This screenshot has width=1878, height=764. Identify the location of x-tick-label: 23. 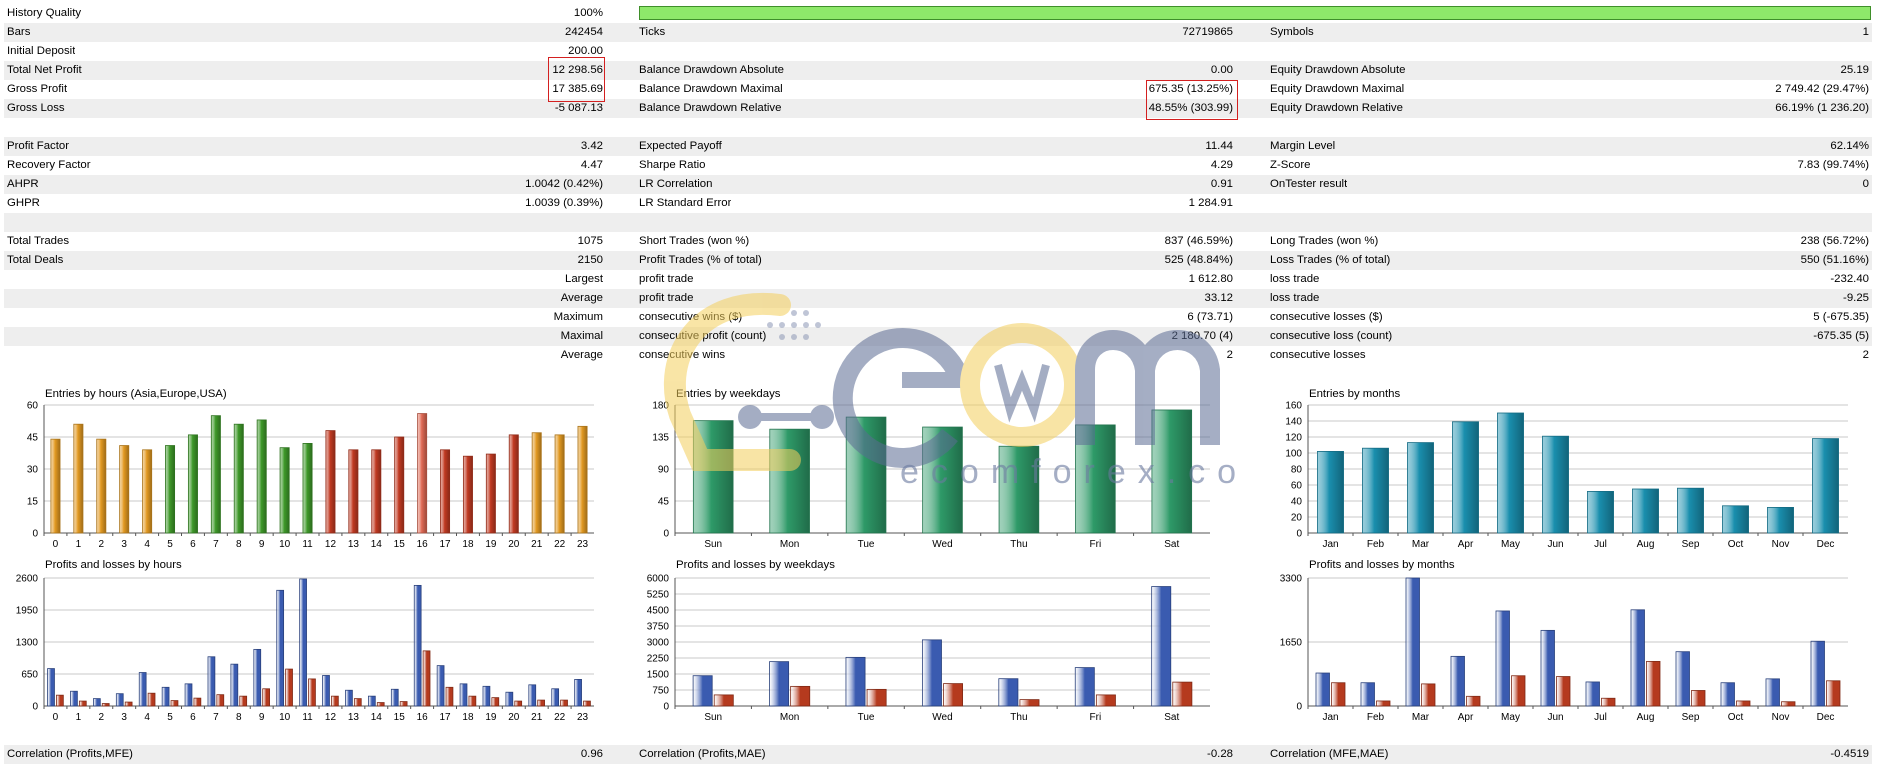
(583, 717).